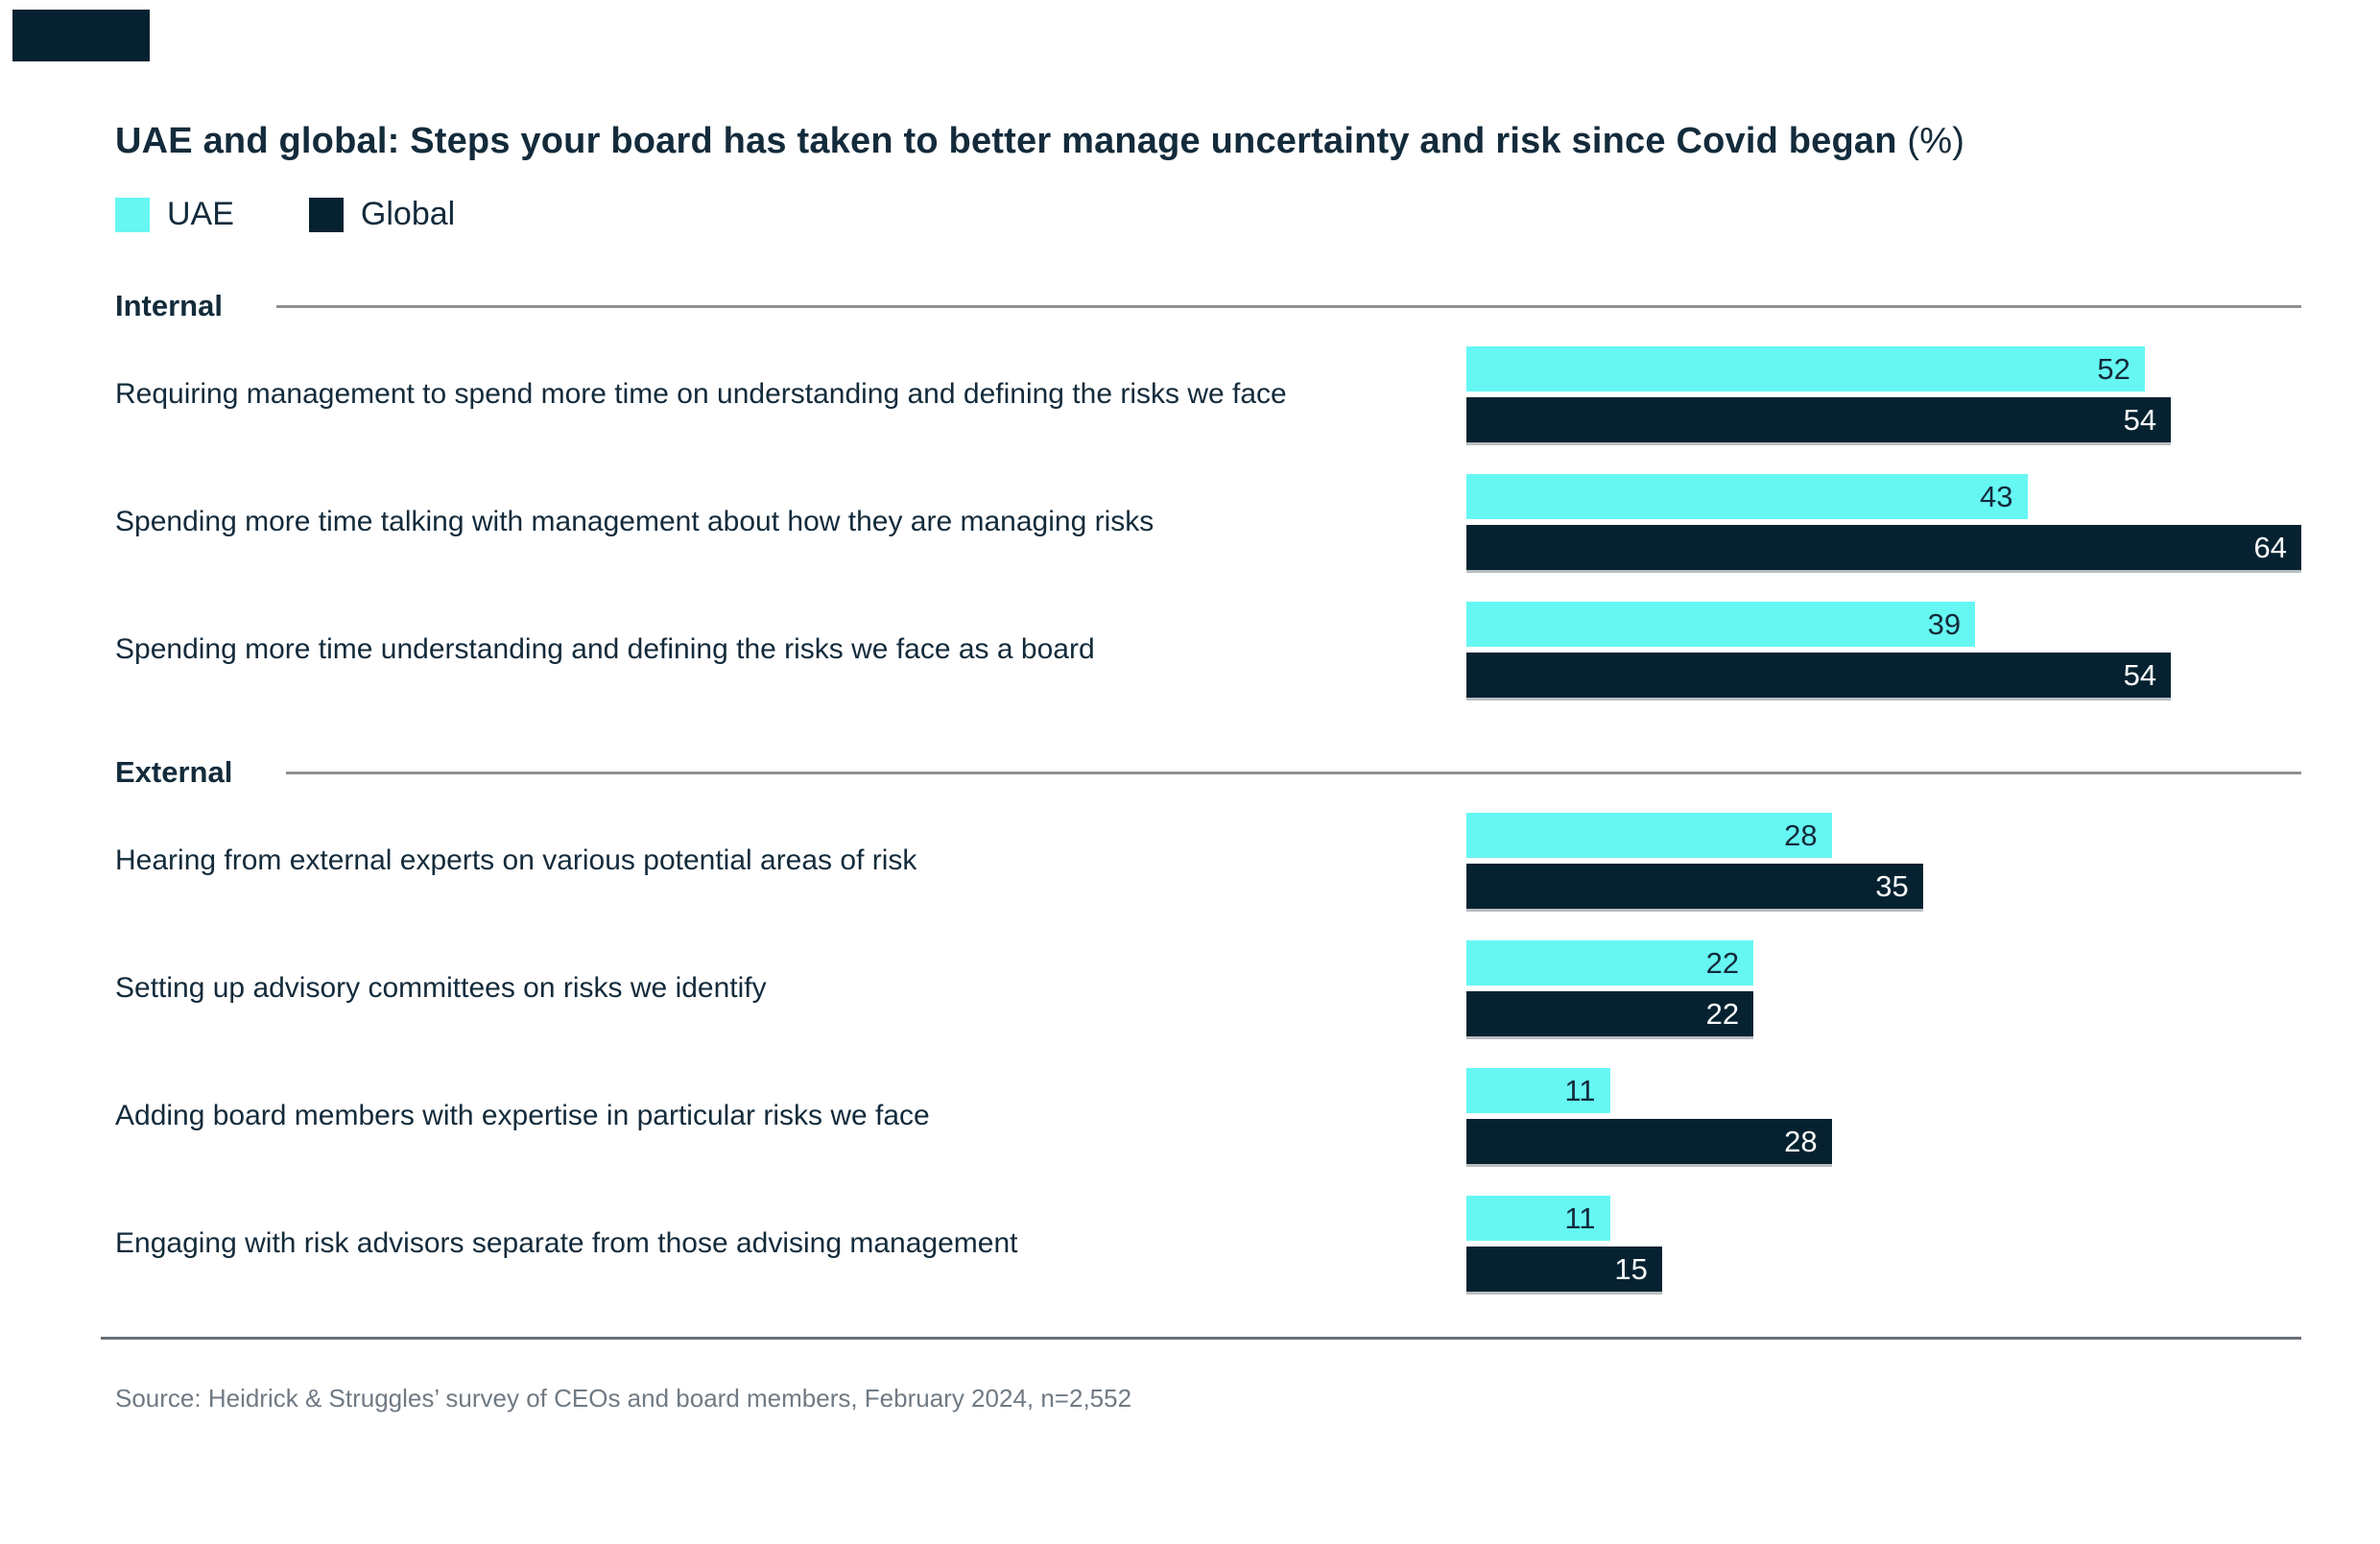  I want to click on section-title: External, so click(174, 772).